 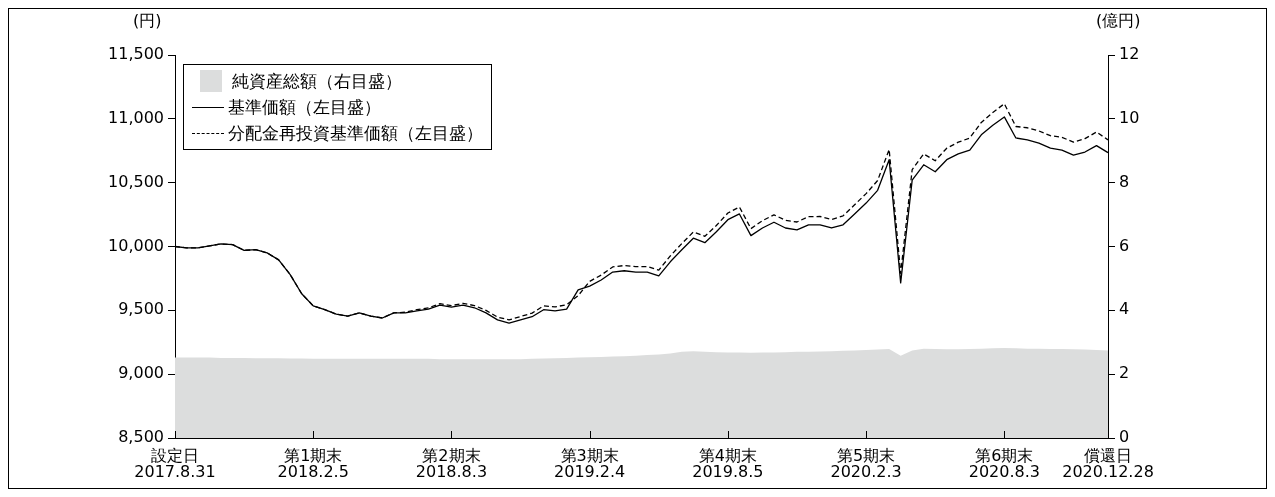 What do you see at coordinates (866, 463) in the screenshot?
I see `x-tick-label: 第5期末 2020.2.3` at bounding box center [866, 463].